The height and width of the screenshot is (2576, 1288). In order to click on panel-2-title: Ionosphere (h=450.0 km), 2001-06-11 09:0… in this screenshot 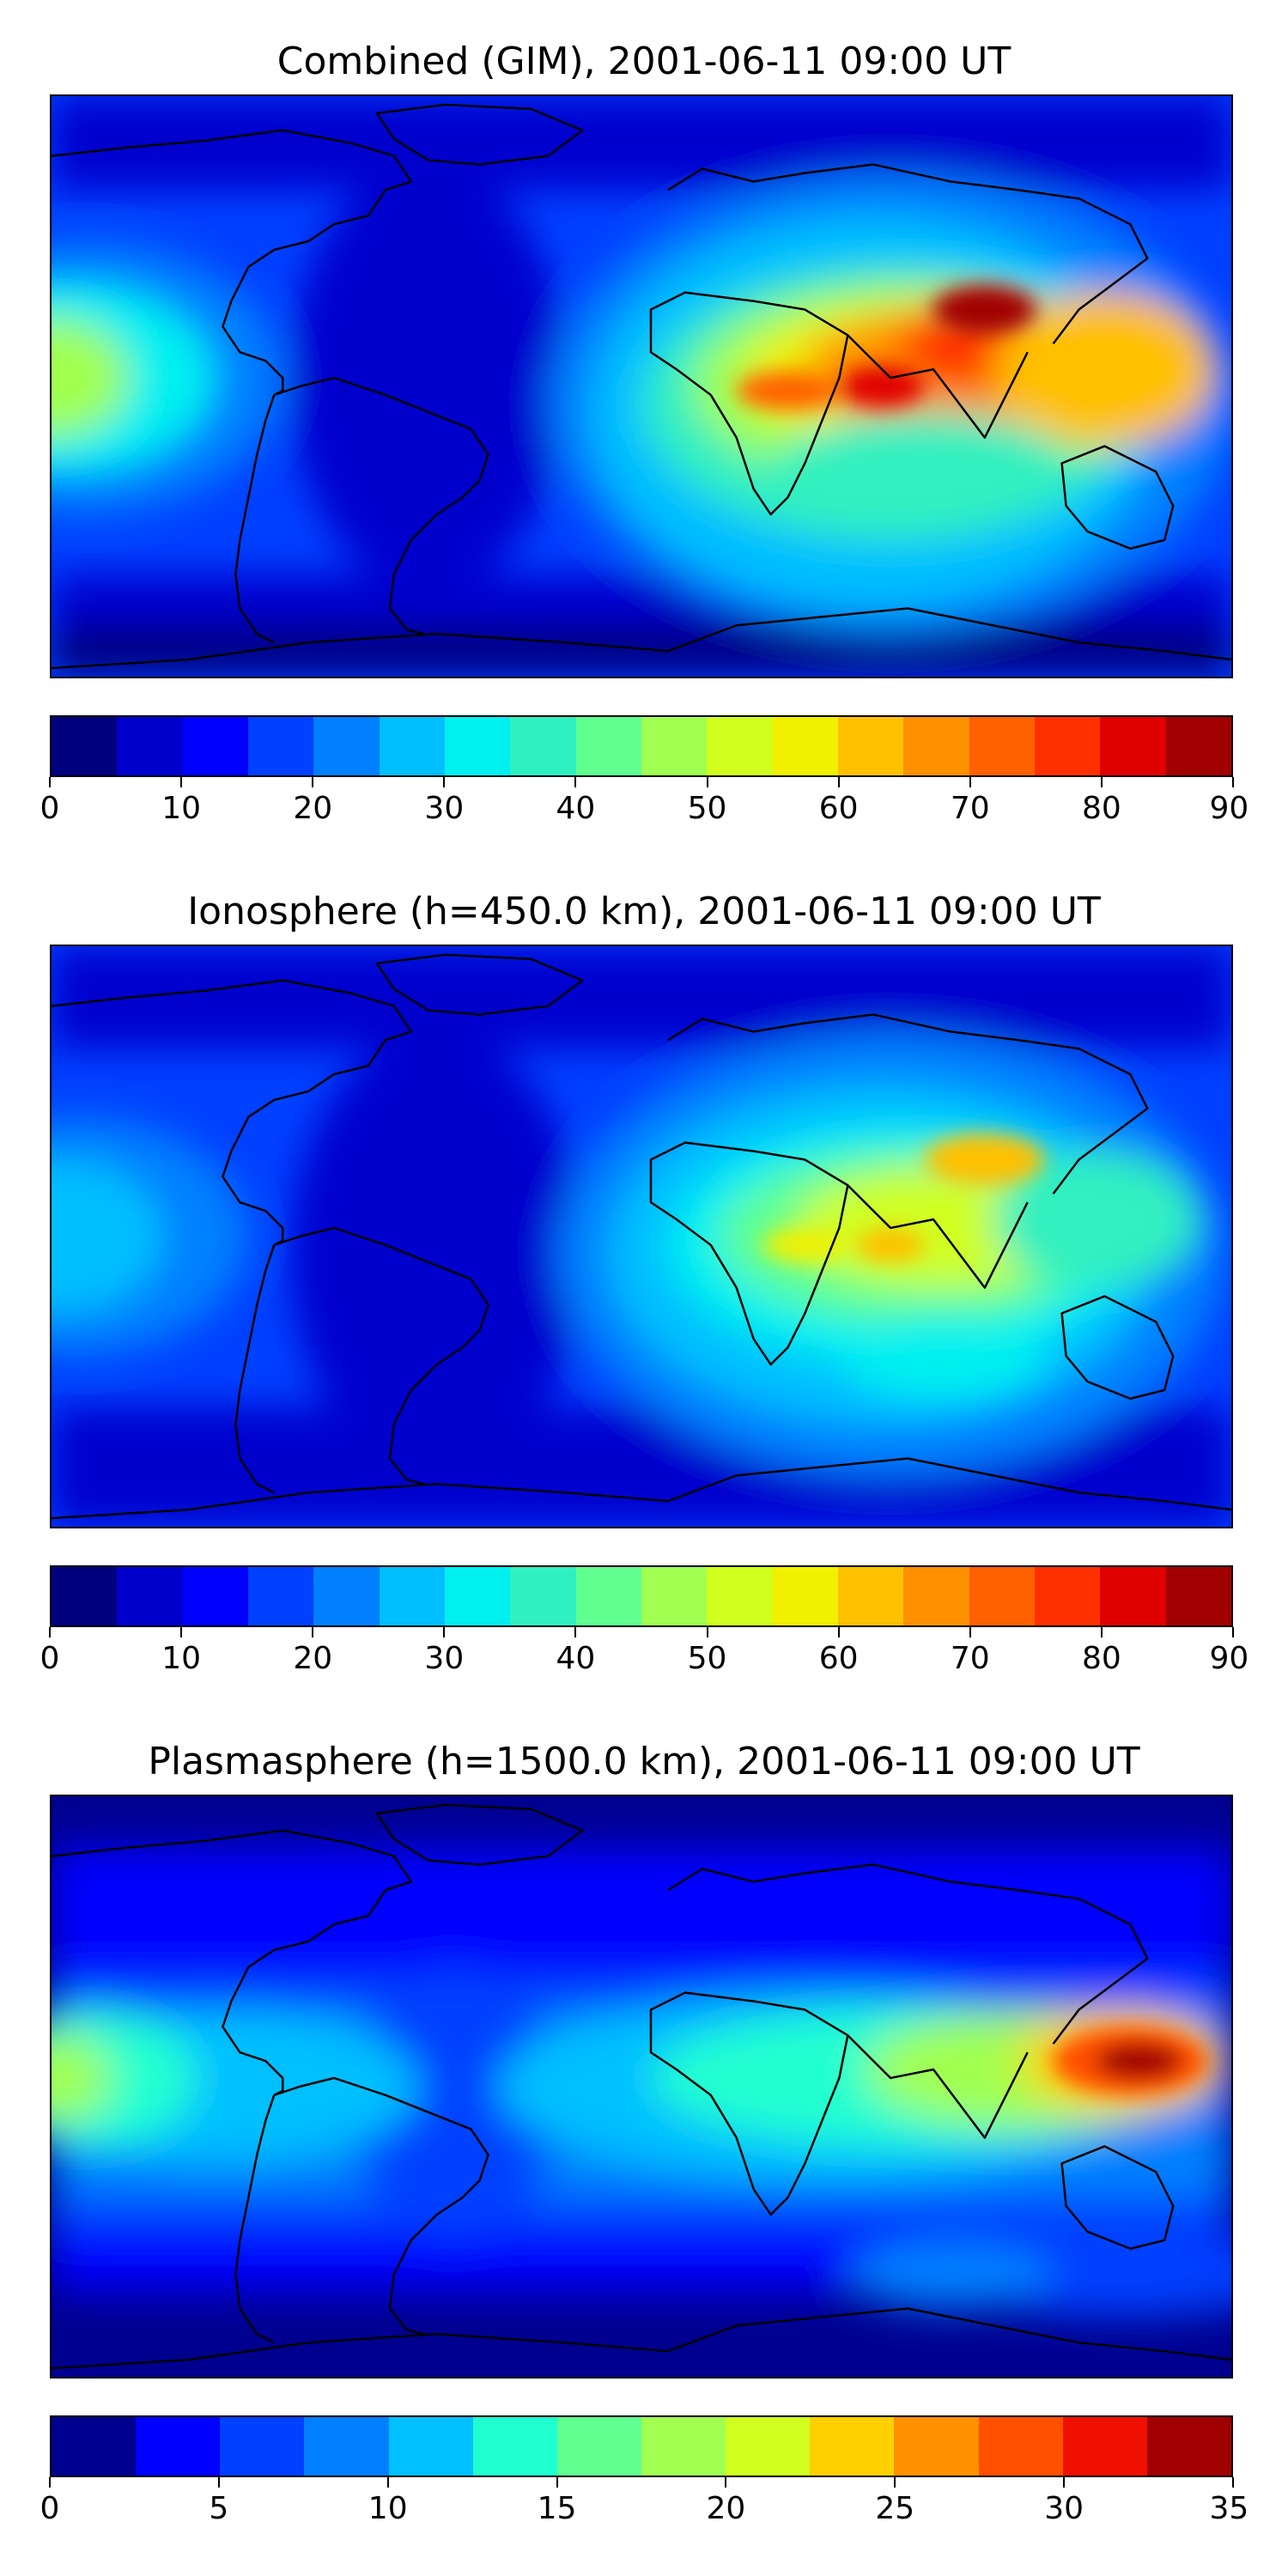, I will do `click(644, 911)`.